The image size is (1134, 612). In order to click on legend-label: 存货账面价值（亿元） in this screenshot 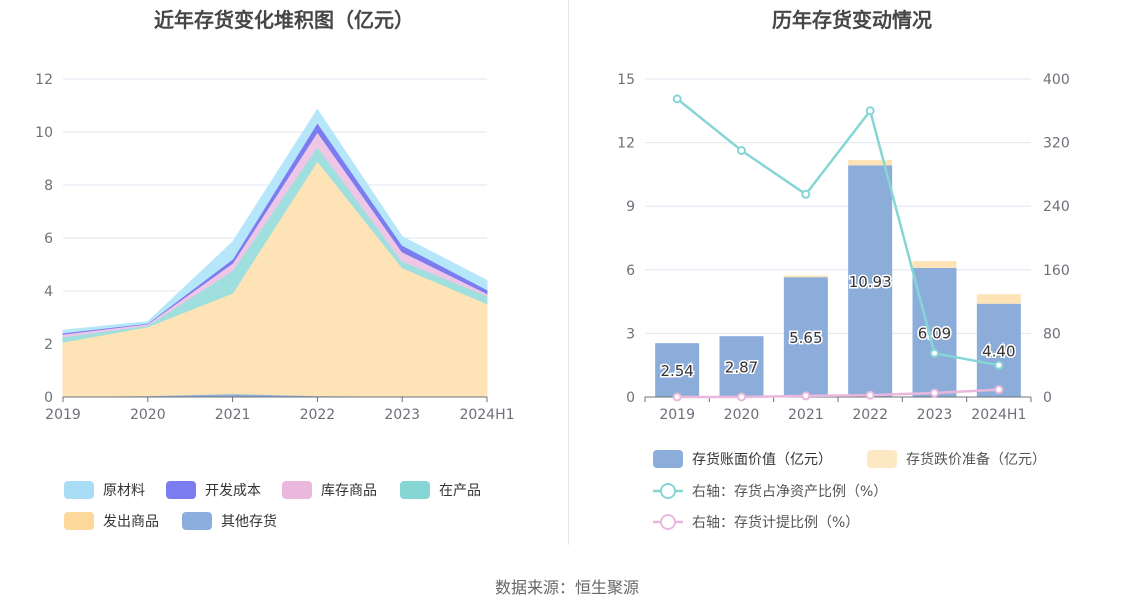, I will do `click(762, 459)`.